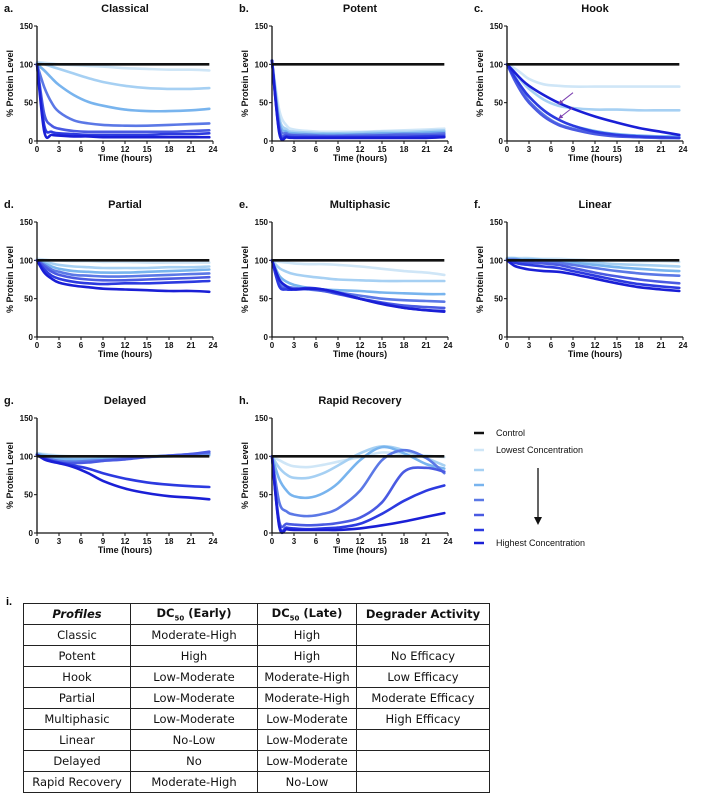 This screenshot has height=793, width=706. Describe the element at coordinates (77, 698) in the screenshot. I see `table-cell: Partial` at that location.